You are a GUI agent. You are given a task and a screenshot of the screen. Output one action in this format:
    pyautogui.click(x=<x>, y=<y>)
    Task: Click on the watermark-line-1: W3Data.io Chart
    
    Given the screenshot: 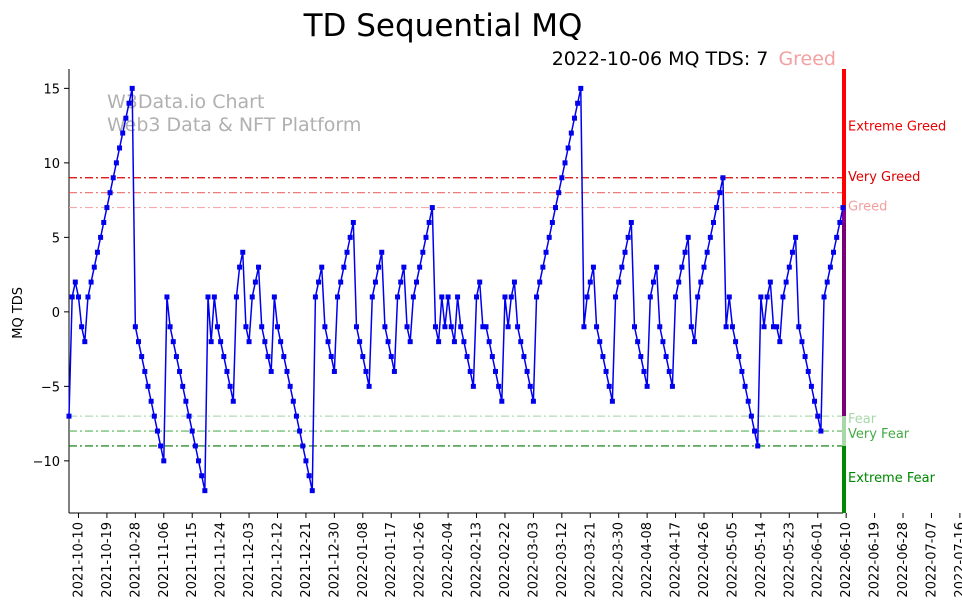 What is the action you would take?
    pyautogui.click(x=185, y=102)
    